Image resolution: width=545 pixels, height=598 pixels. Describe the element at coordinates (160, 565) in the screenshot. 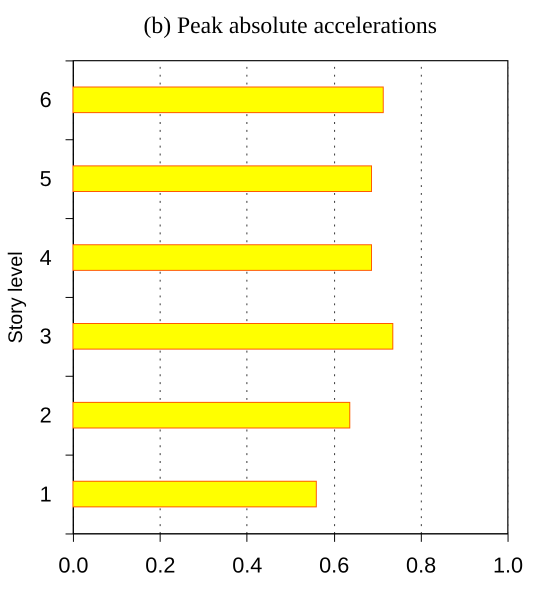

I see `x-tick-label: 0.2` at that location.